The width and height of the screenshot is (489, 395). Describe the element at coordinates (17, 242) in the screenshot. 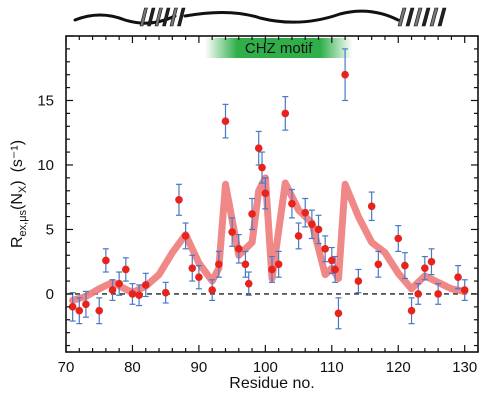

I see `y-axis-title-main: R` at that location.